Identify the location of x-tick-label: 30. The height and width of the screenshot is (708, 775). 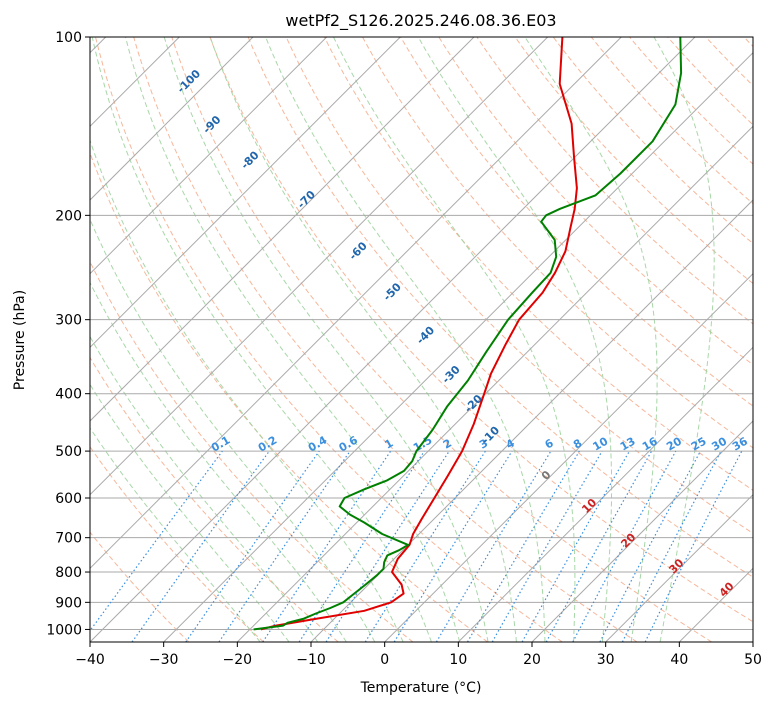
(606, 660).